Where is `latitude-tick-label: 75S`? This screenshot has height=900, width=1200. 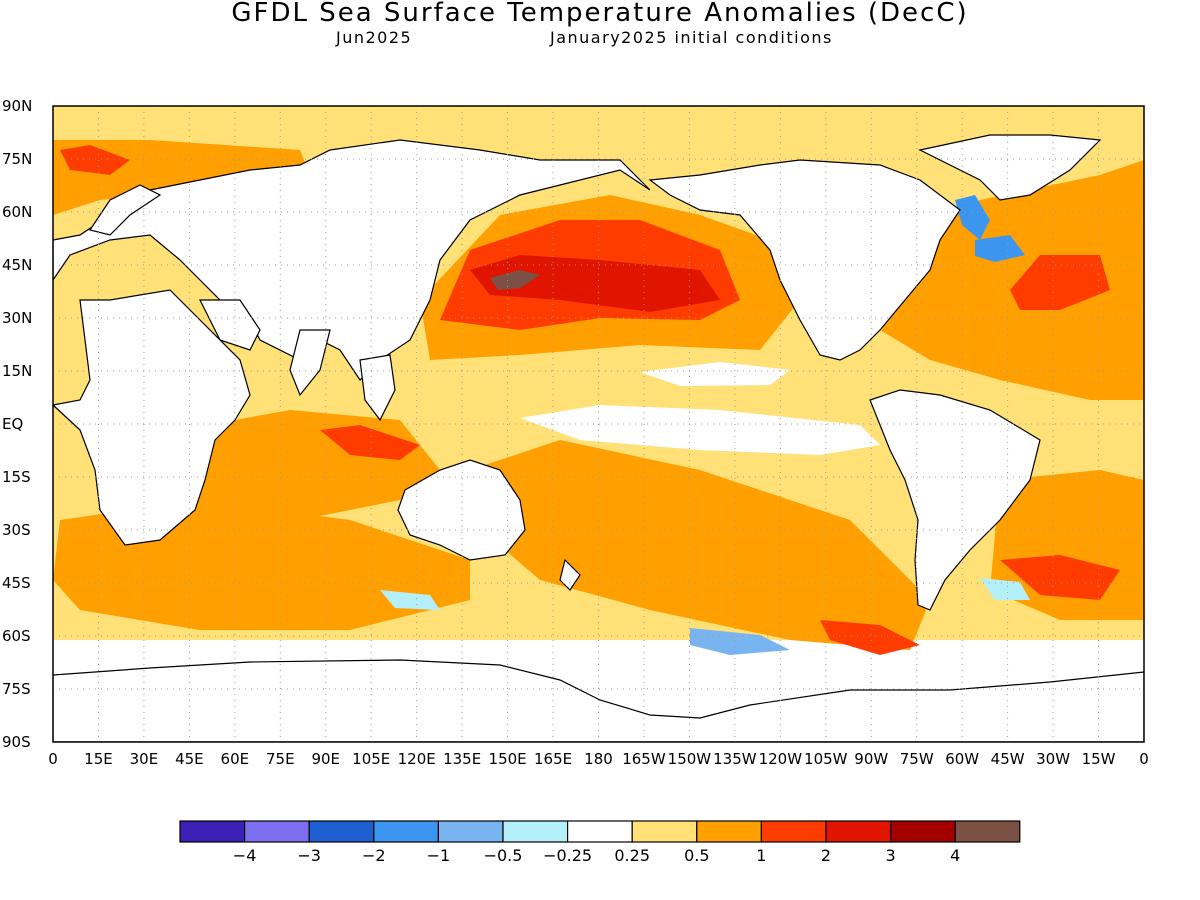 latitude-tick-label: 75S is located at coordinates (16, 689).